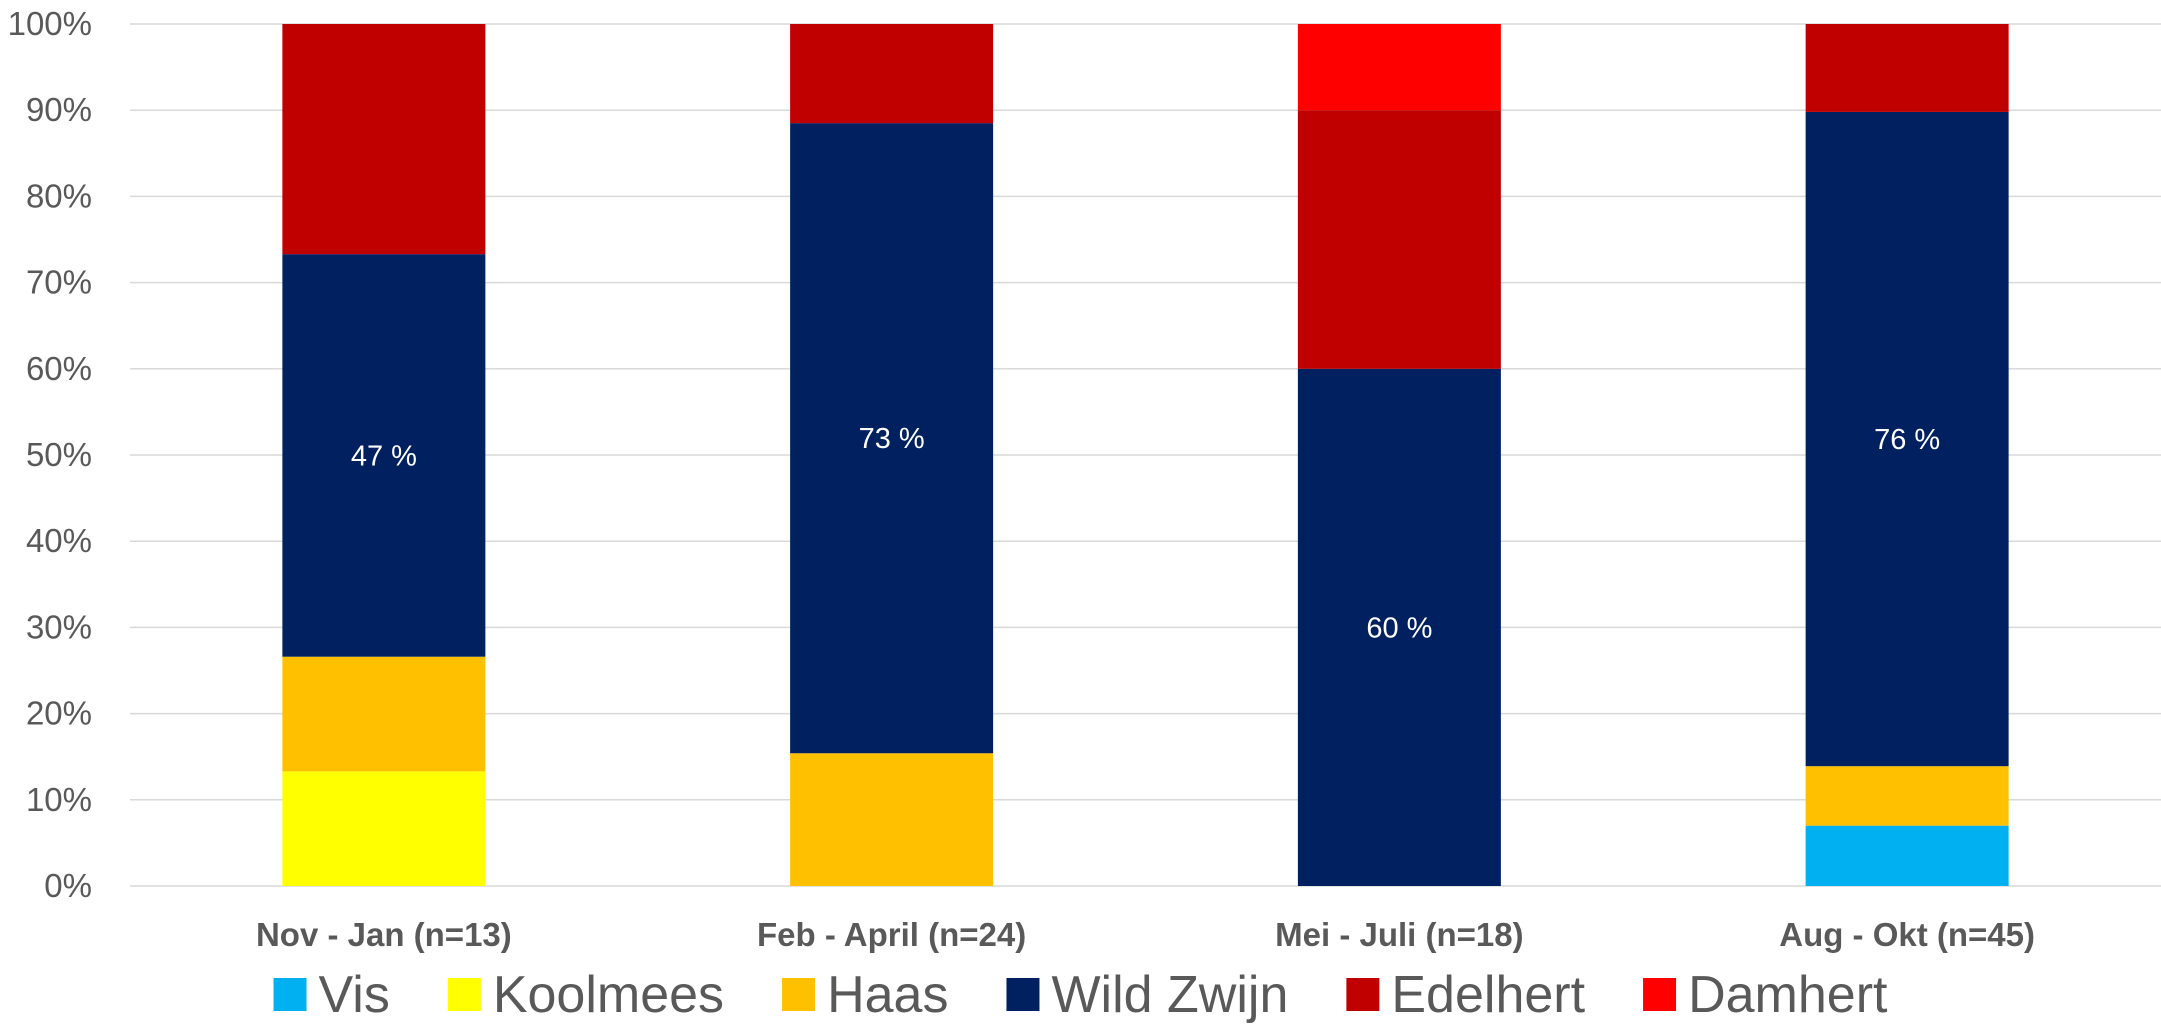  Describe the element at coordinates (354, 995) in the screenshot. I see `legend-label: Vis` at that location.